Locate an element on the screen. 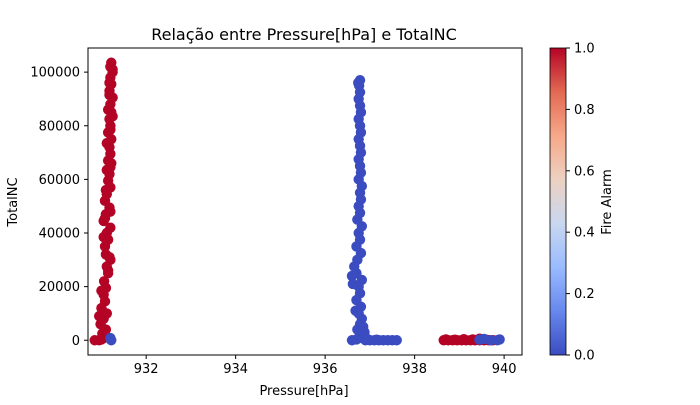  y-tick-label: 20000 is located at coordinates (59, 287).